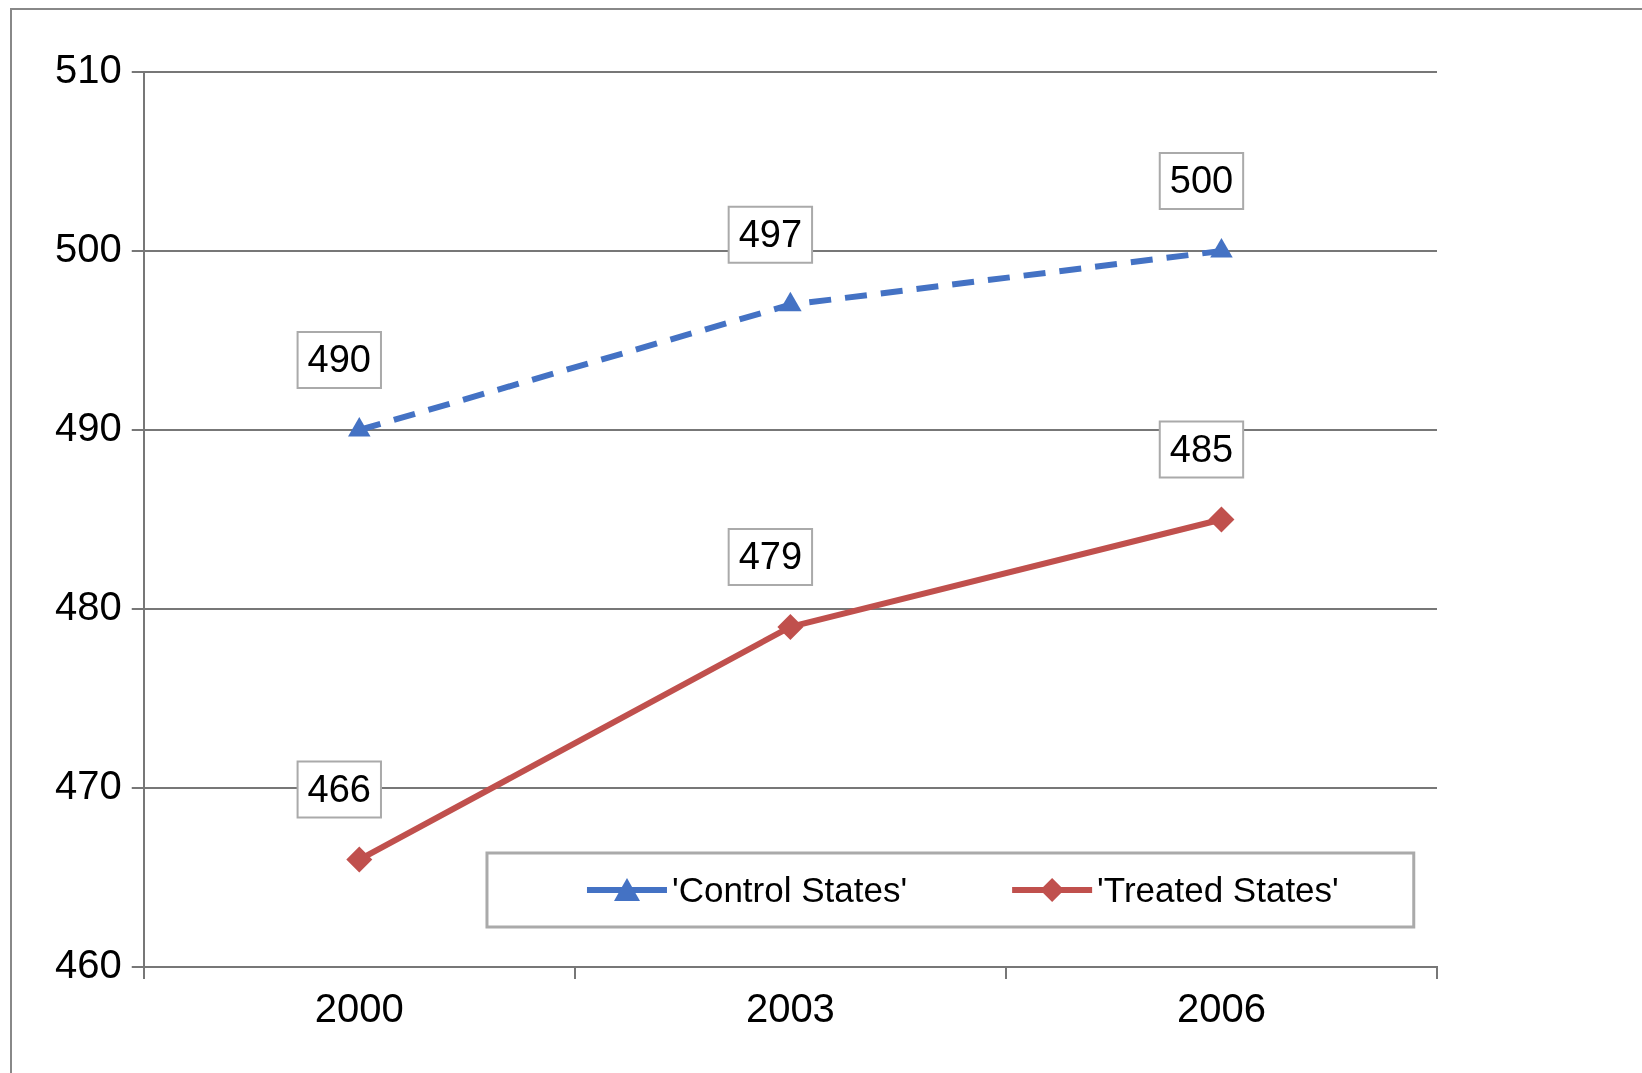 The image size is (1642, 1073). What do you see at coordinates (790, 1008) in the screenshot?
I see `x-tick-label: 2003` at bounding box center [790, 1008].